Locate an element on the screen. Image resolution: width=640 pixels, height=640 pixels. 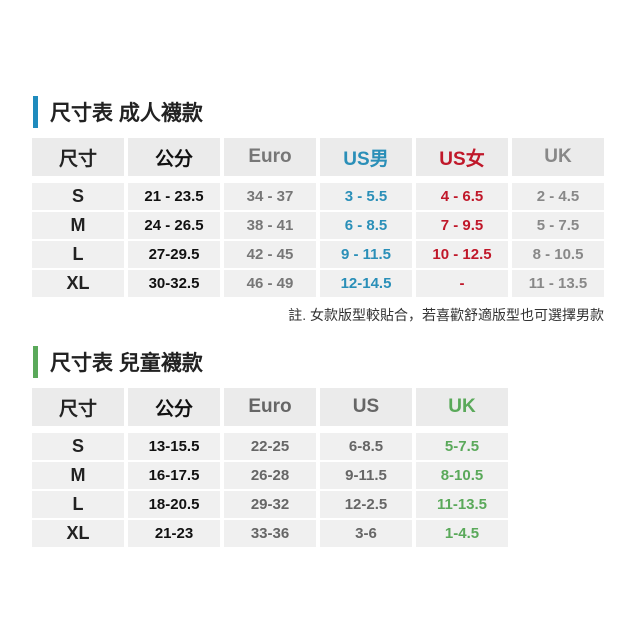
table-cell: 34 - 37 is located at coordinates (270, 196).